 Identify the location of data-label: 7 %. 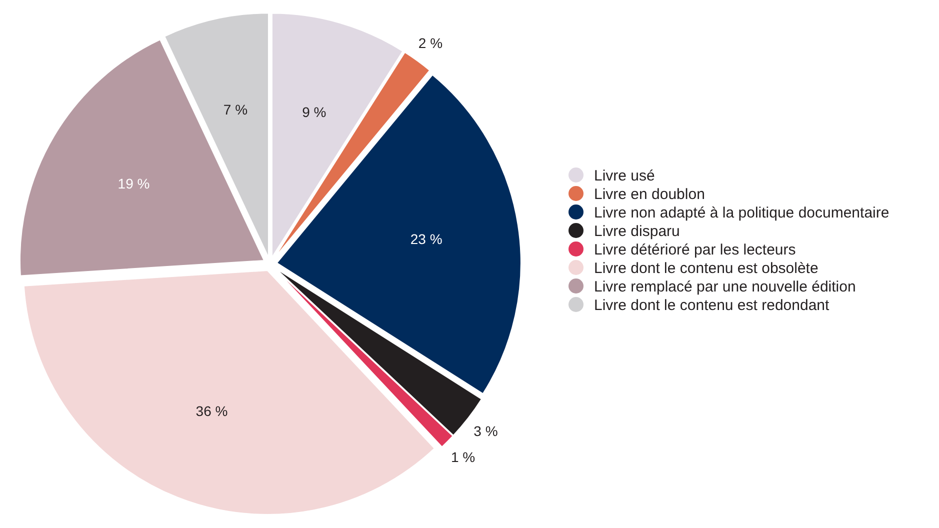
(235, 109).